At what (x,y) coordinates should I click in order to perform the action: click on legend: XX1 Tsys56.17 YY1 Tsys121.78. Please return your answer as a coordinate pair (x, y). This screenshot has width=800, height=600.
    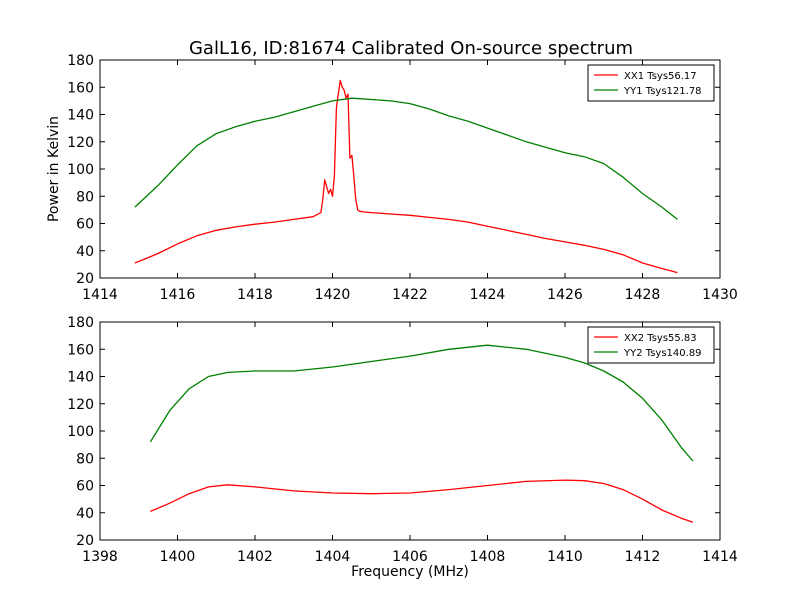
    Looking at the image, I should click on (651, 83).